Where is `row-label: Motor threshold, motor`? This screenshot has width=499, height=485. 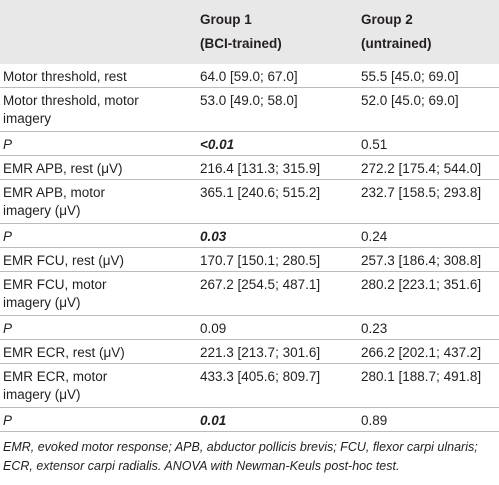 row-label: Motor threshold, motor is located at coordinates (71, 100).